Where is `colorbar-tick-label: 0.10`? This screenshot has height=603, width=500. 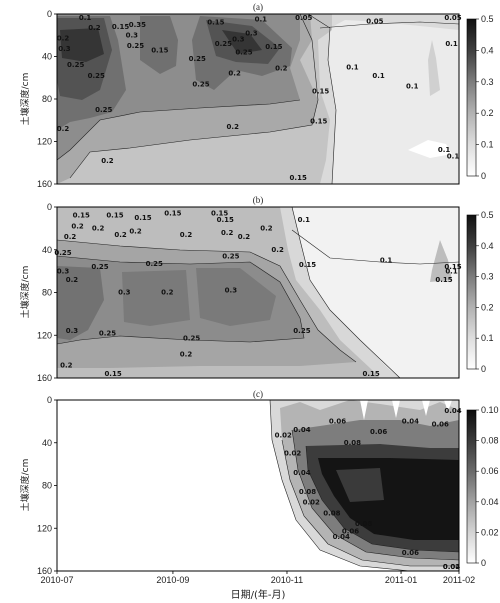
colorbar-tick-label: 0.10 is located at coordinates (490, 410).